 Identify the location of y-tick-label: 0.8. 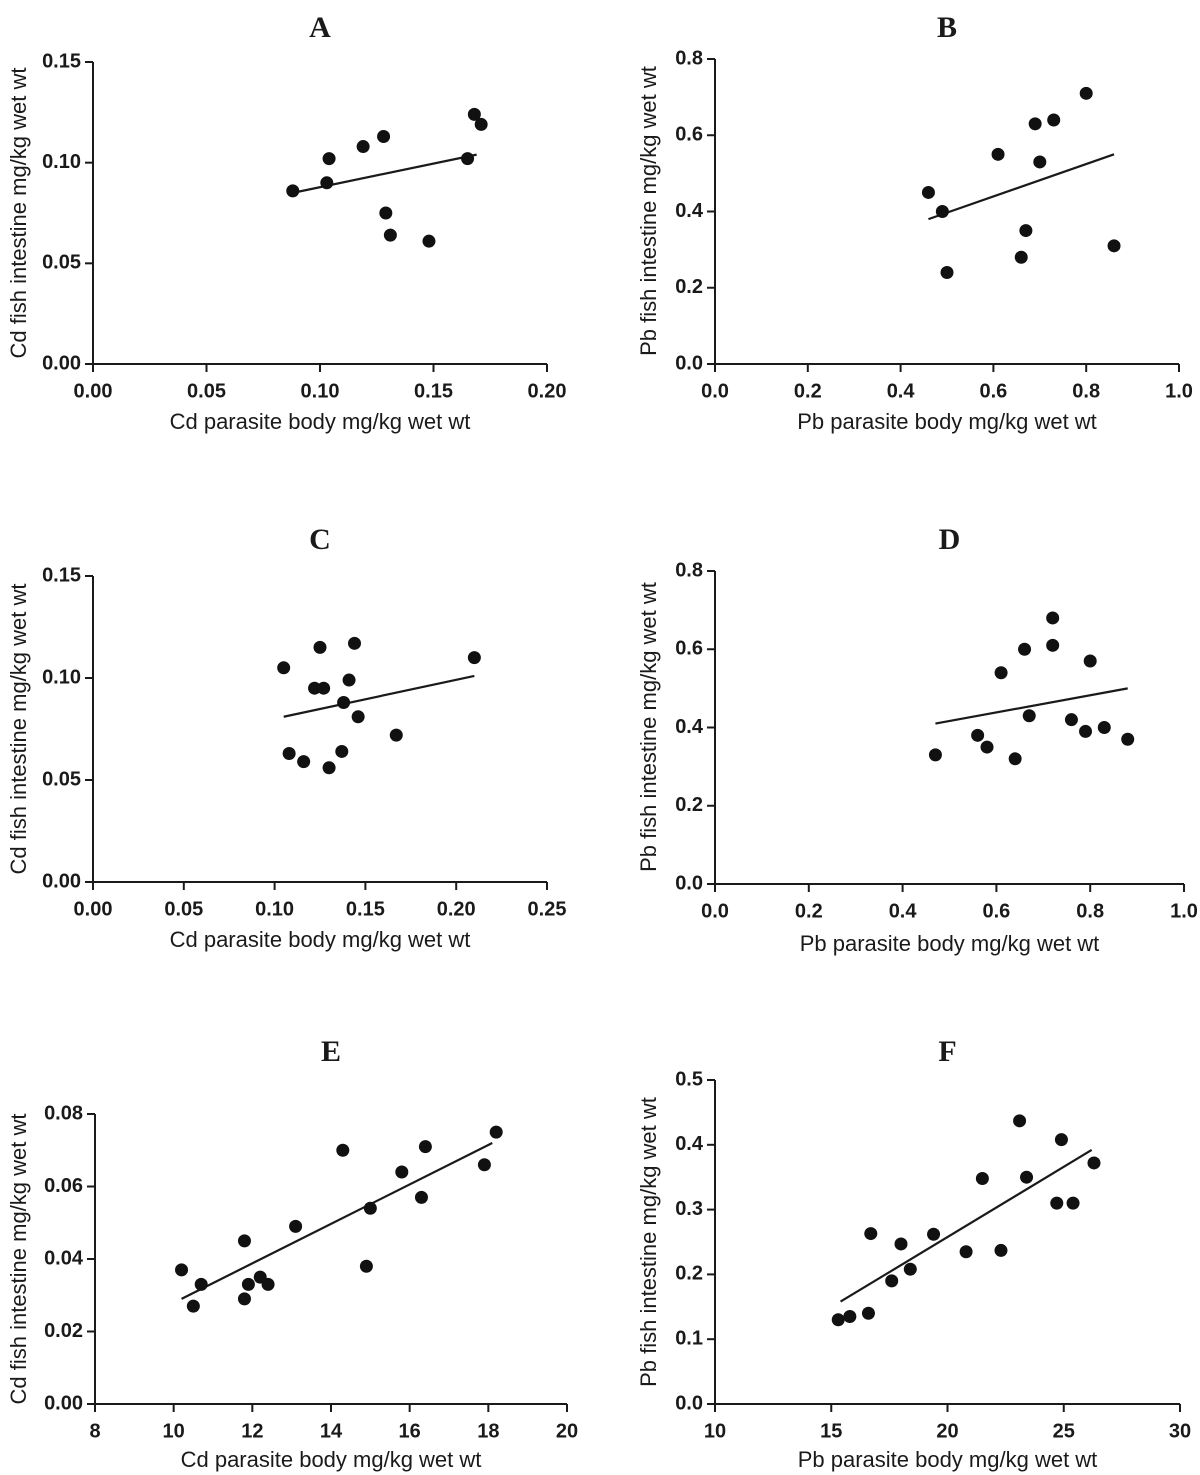
(689, 570).